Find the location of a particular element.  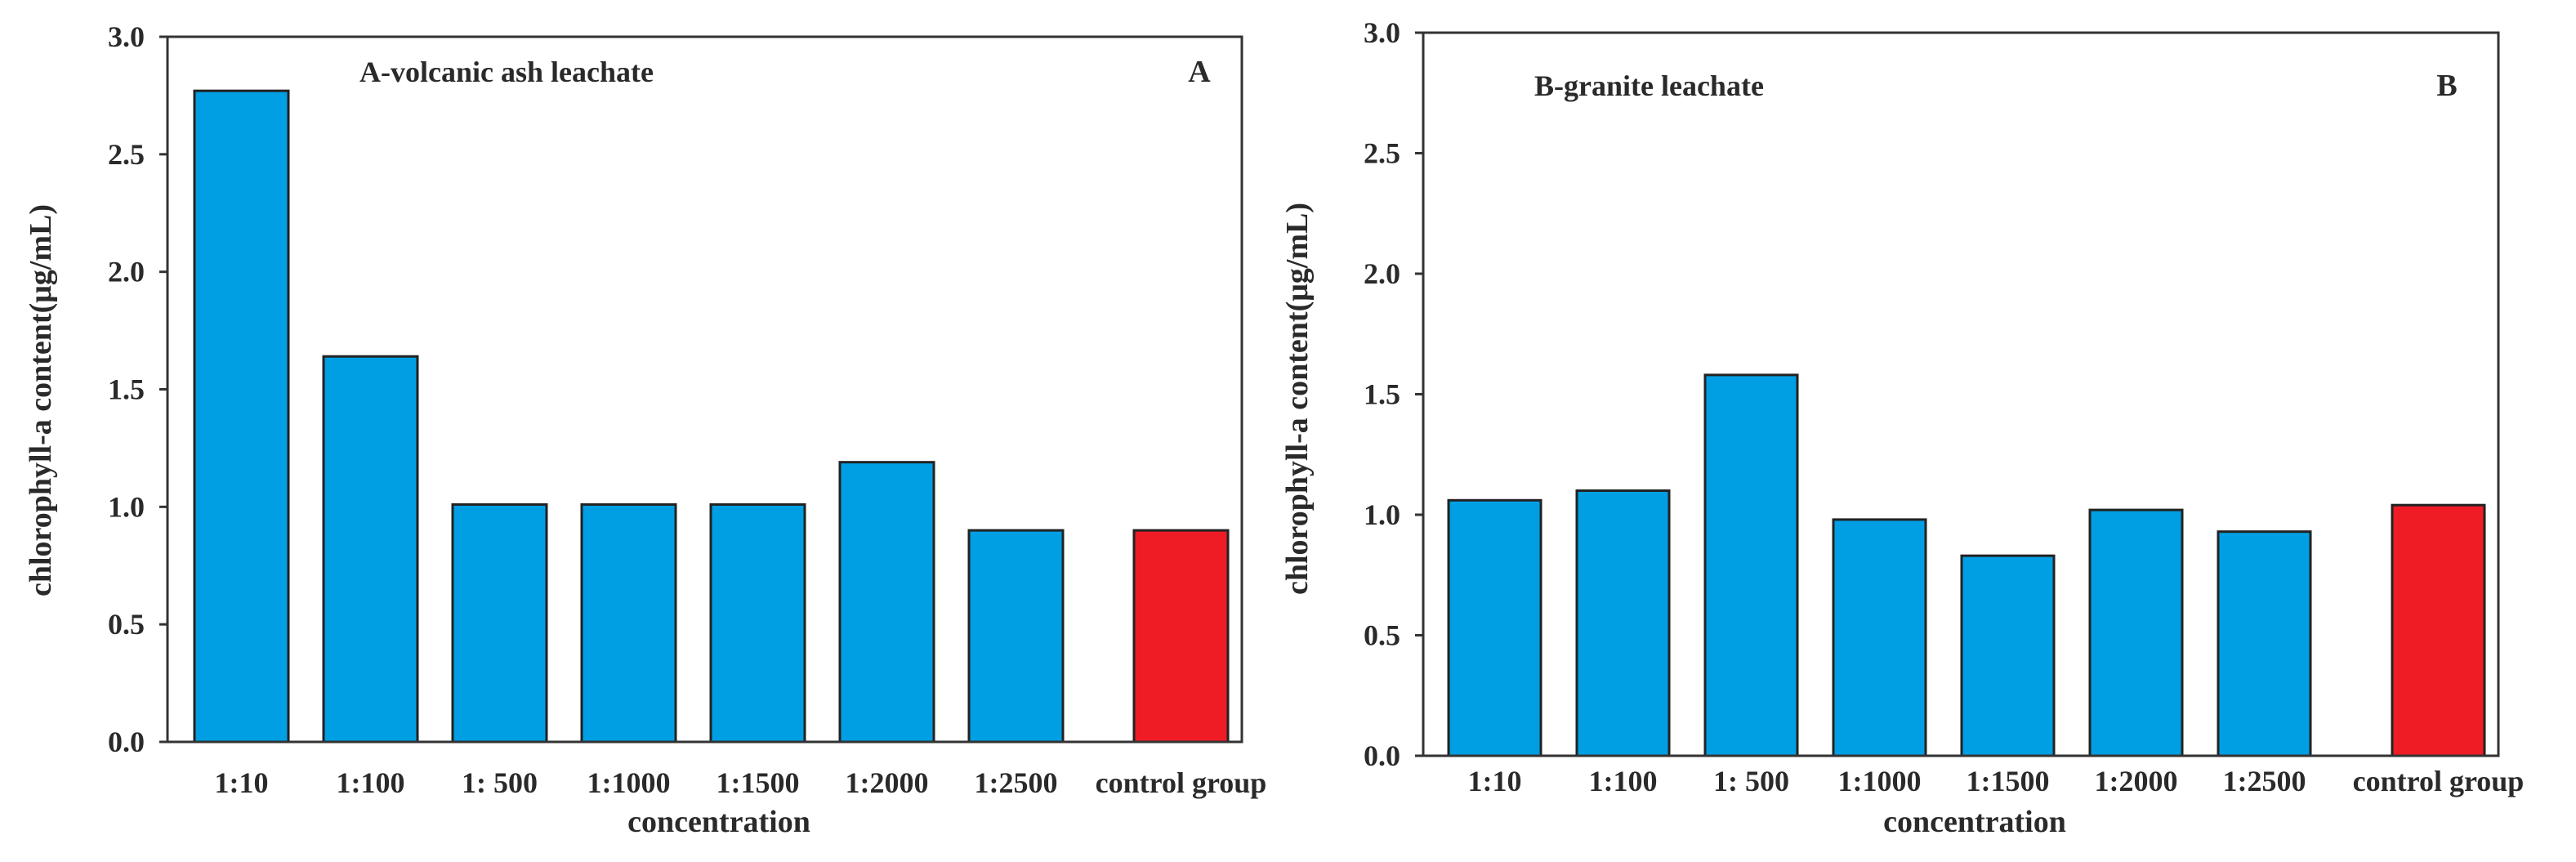

chart-title: B-granite leachate is located at coordinates (1649, 86).